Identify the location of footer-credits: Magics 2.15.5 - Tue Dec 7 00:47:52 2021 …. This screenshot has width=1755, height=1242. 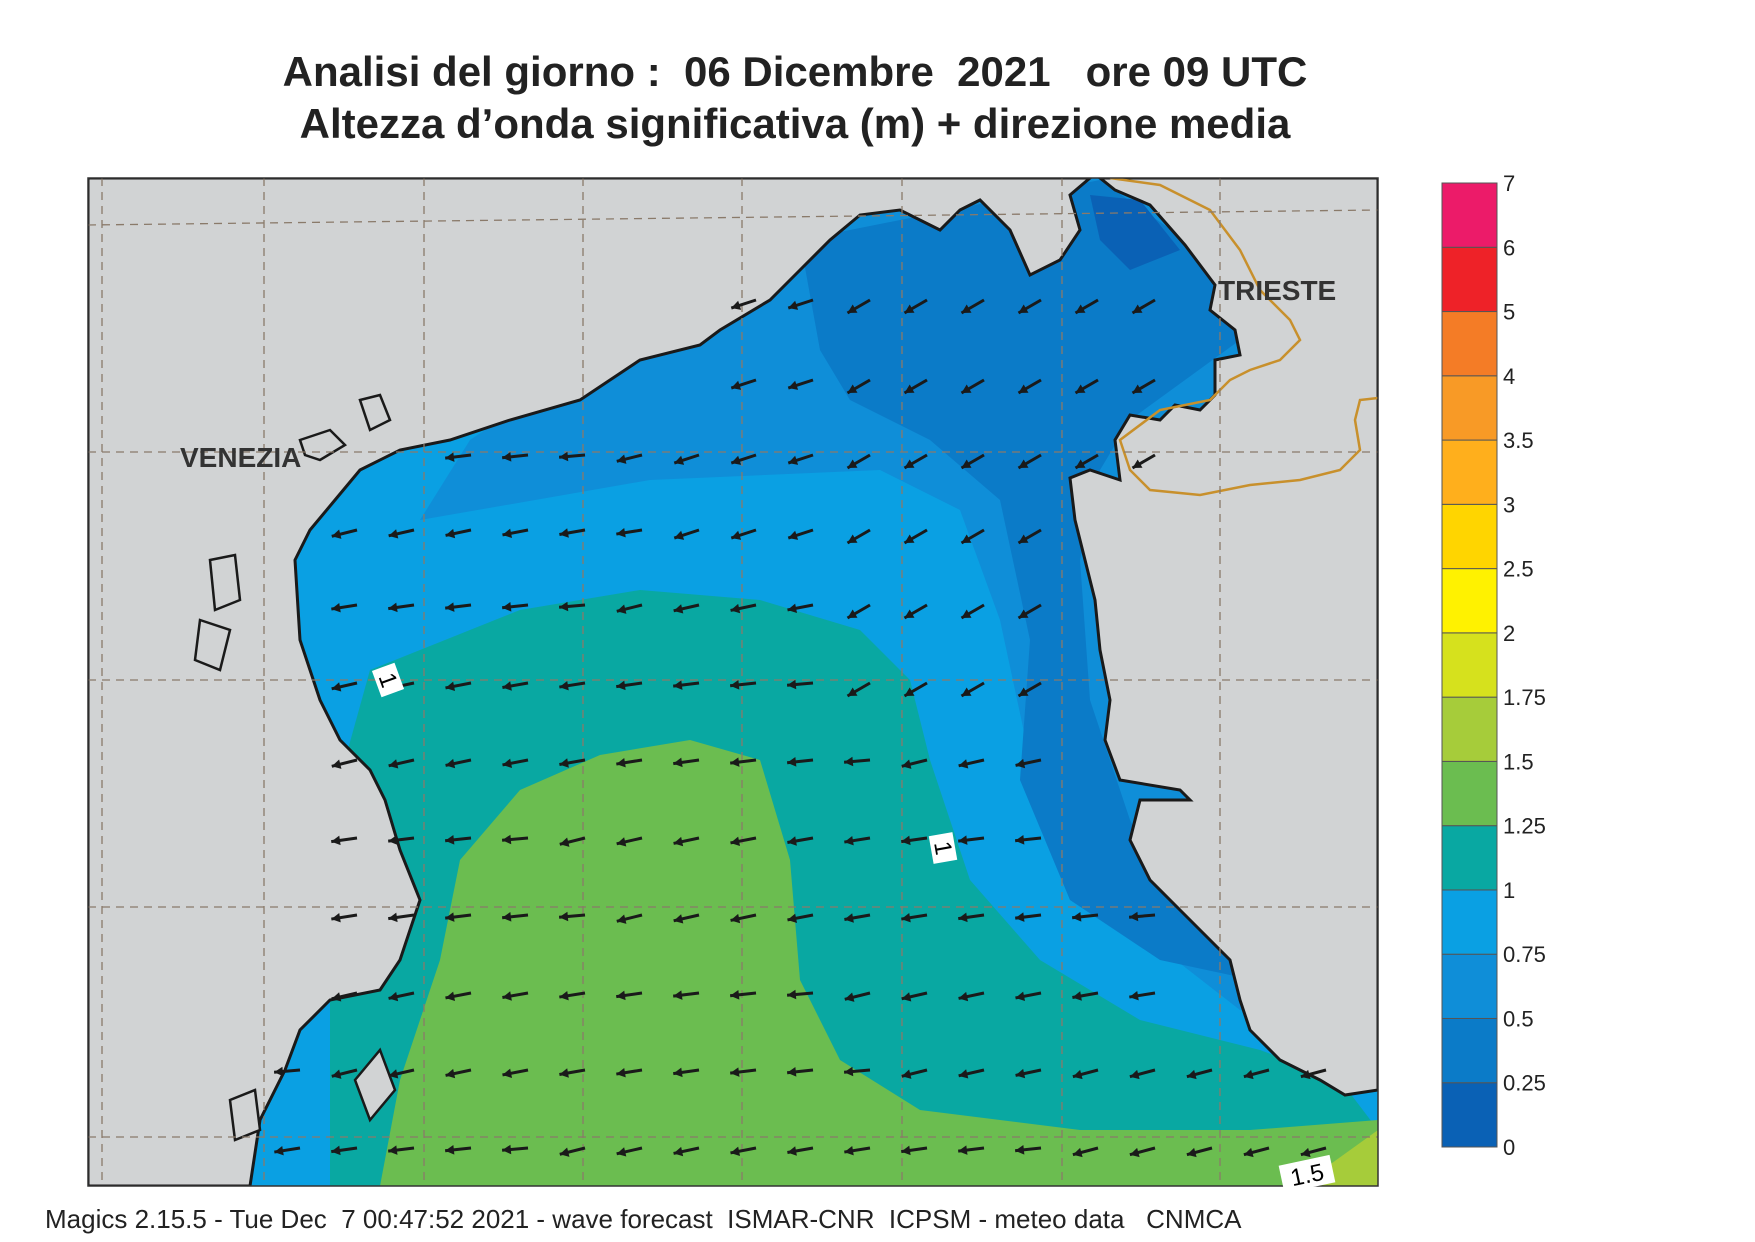
(643, 1219).